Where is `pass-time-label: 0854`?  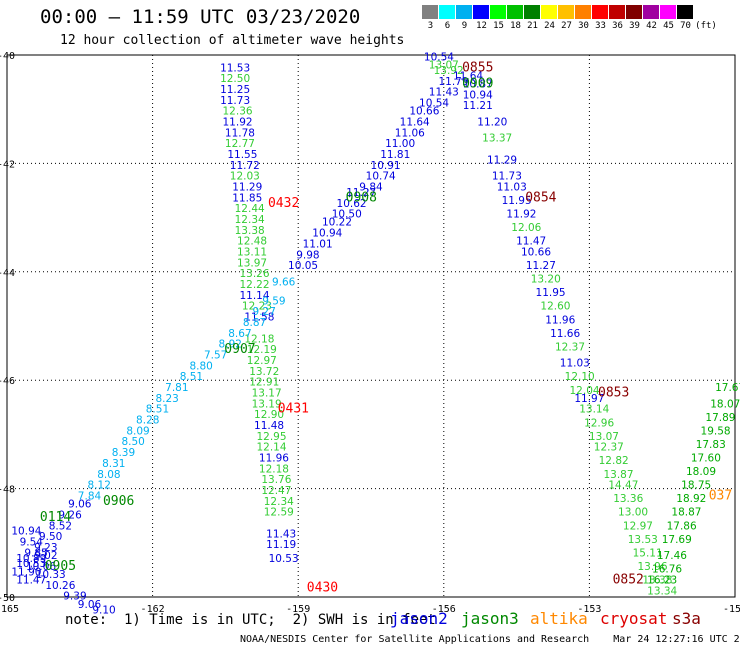
pass-time-label: 0854 is located at coordinates (540, 197).